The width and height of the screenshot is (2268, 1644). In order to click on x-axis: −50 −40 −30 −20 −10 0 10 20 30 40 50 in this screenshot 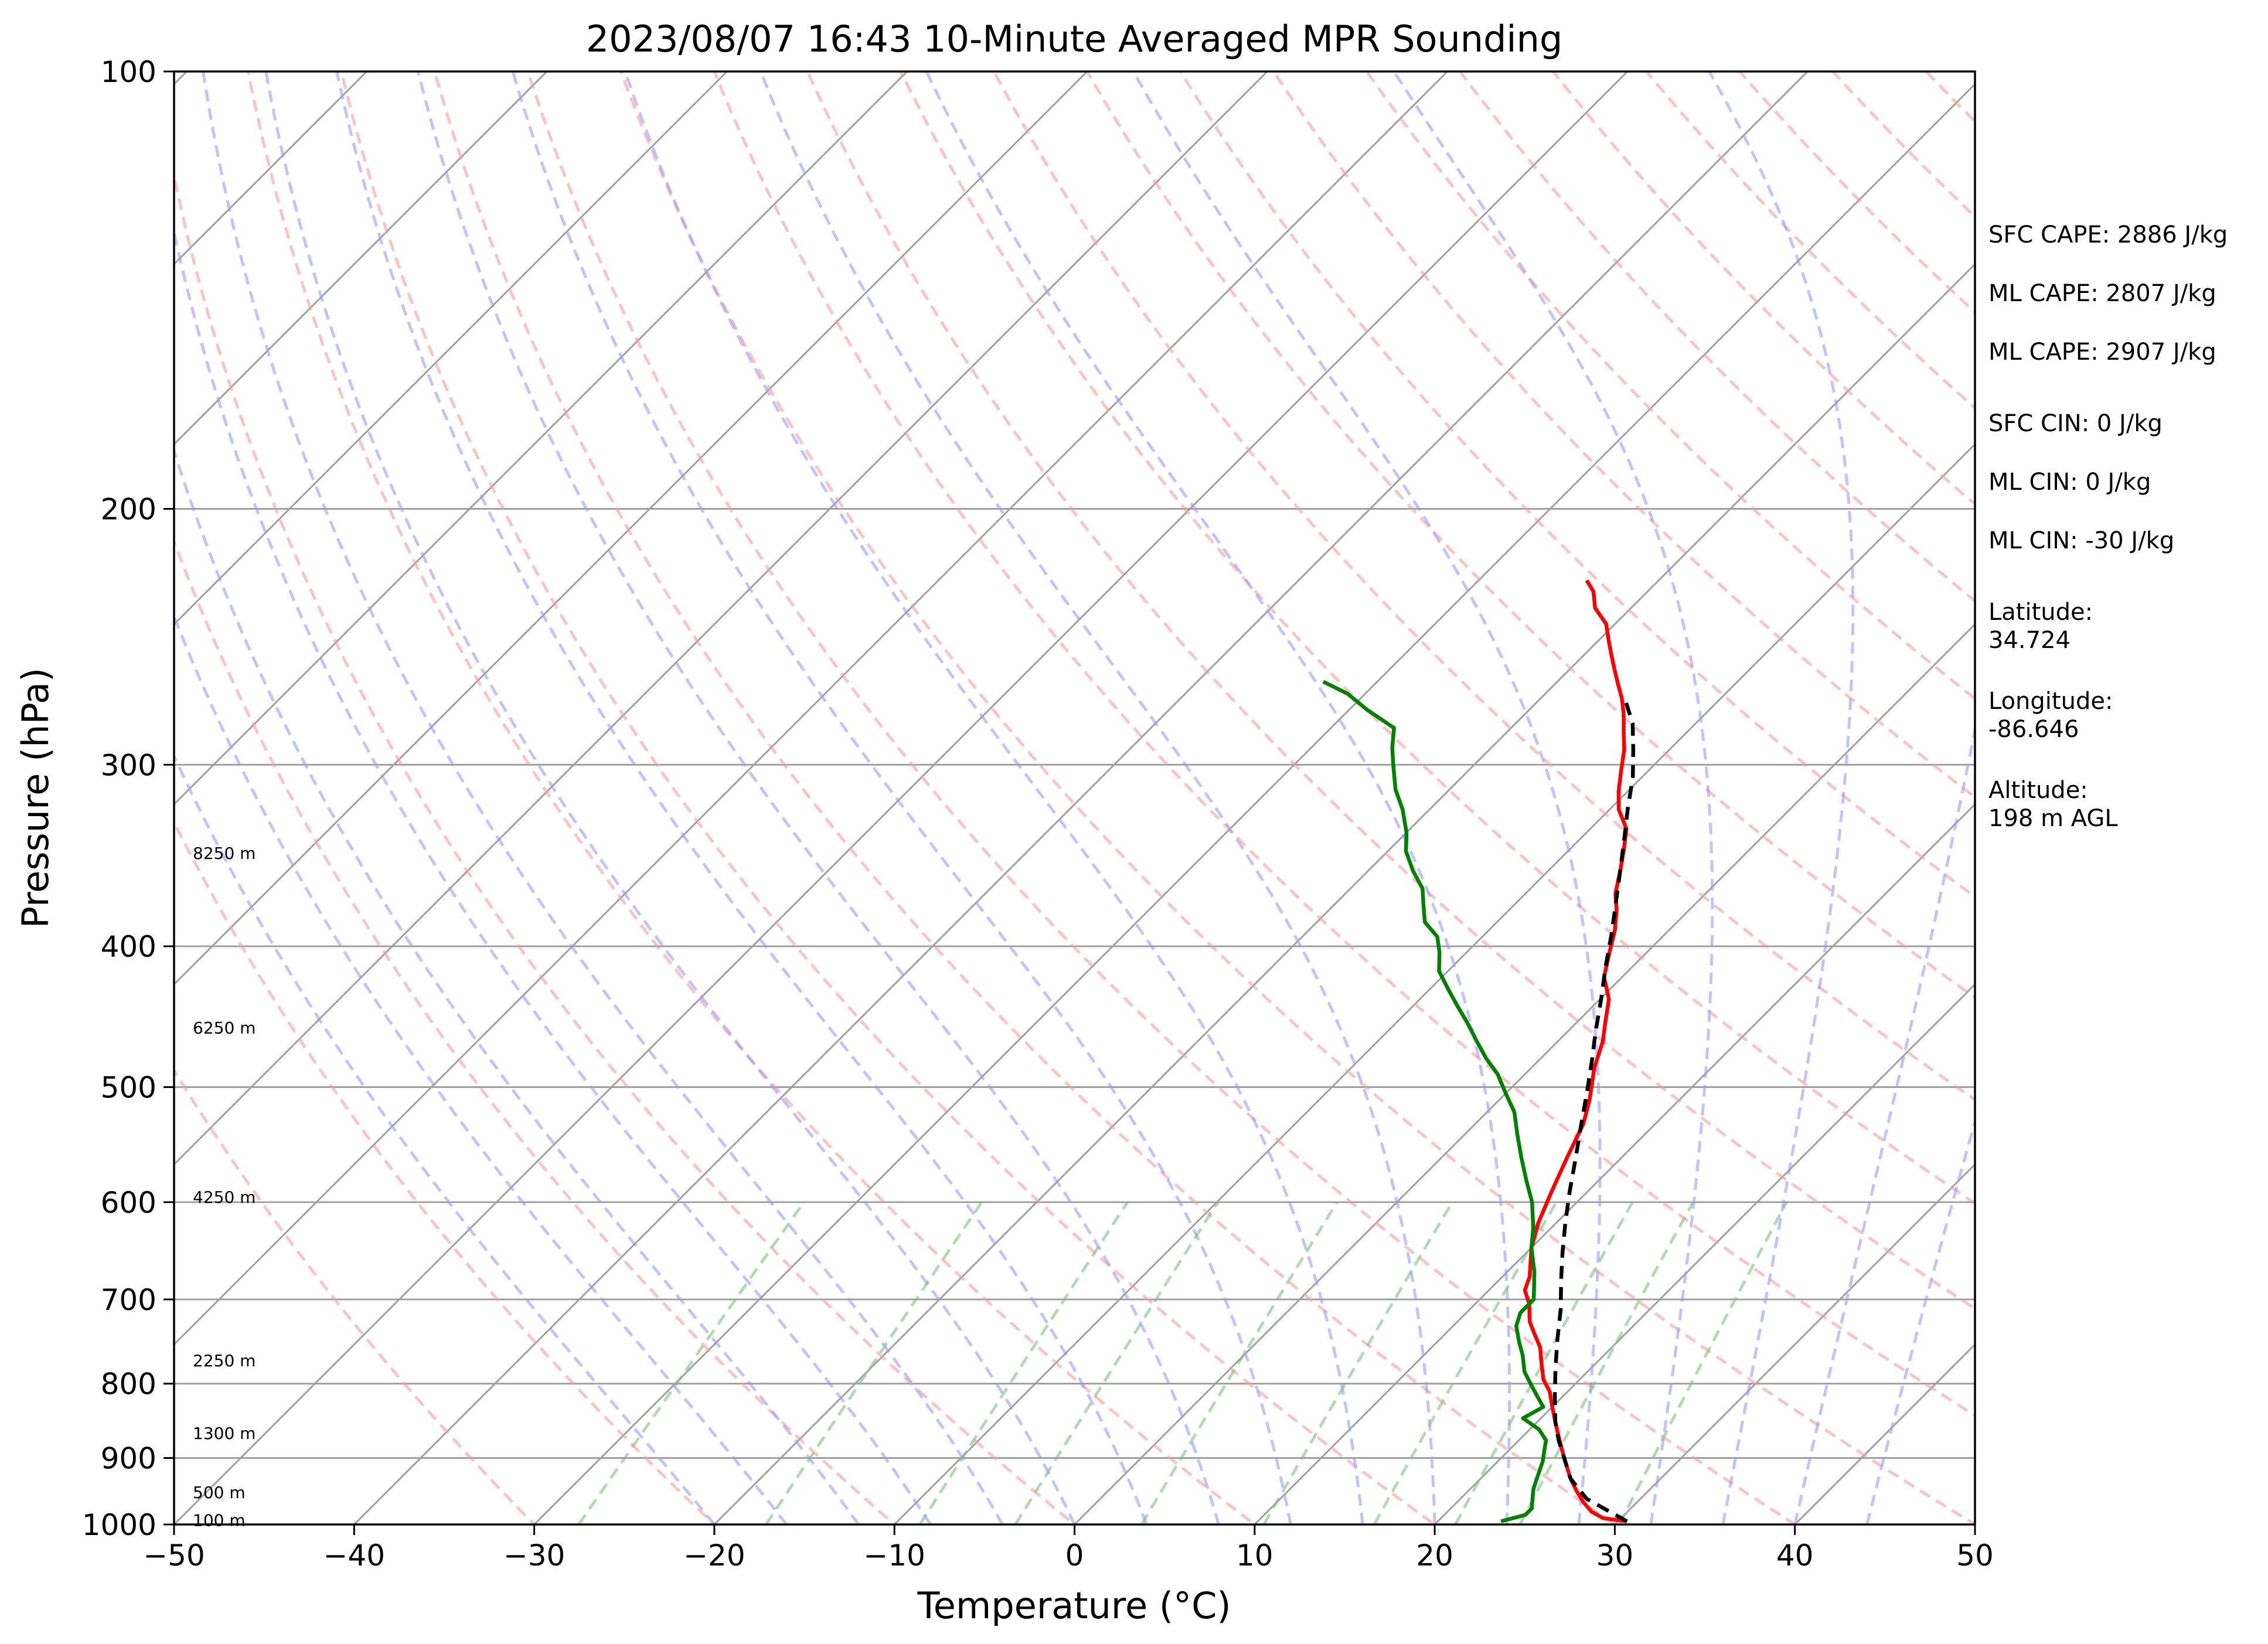, I will do `click(1068, 1549)`.